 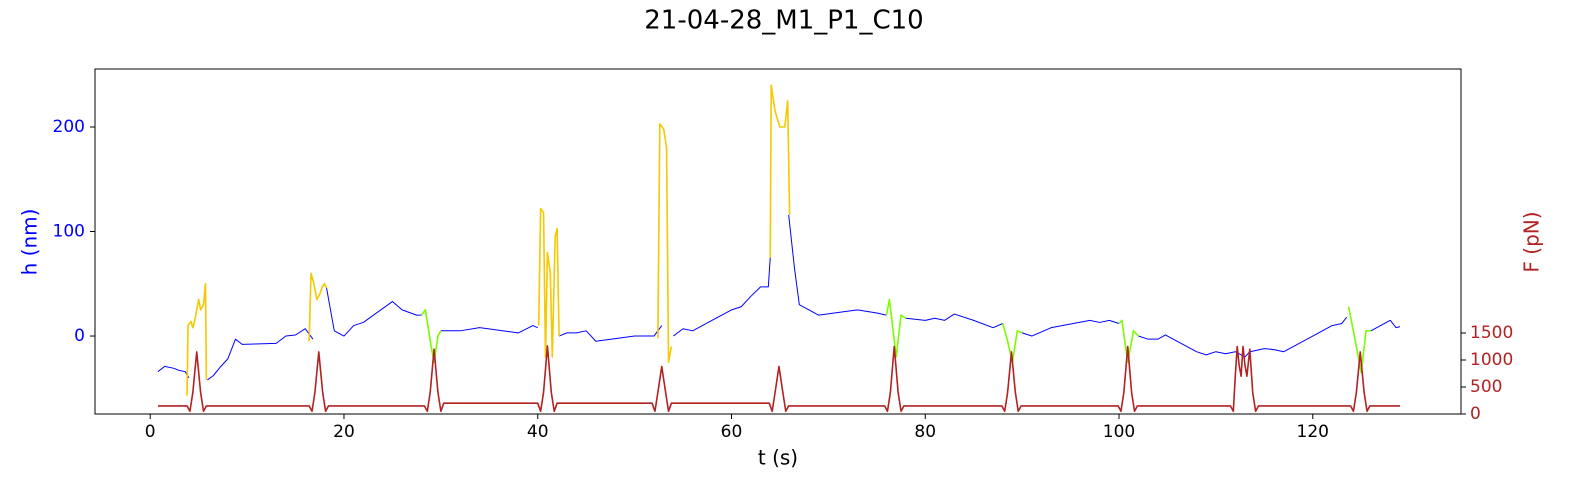 I want to click on y2-axis-label: F (pN), so click(x=1532, y=241).